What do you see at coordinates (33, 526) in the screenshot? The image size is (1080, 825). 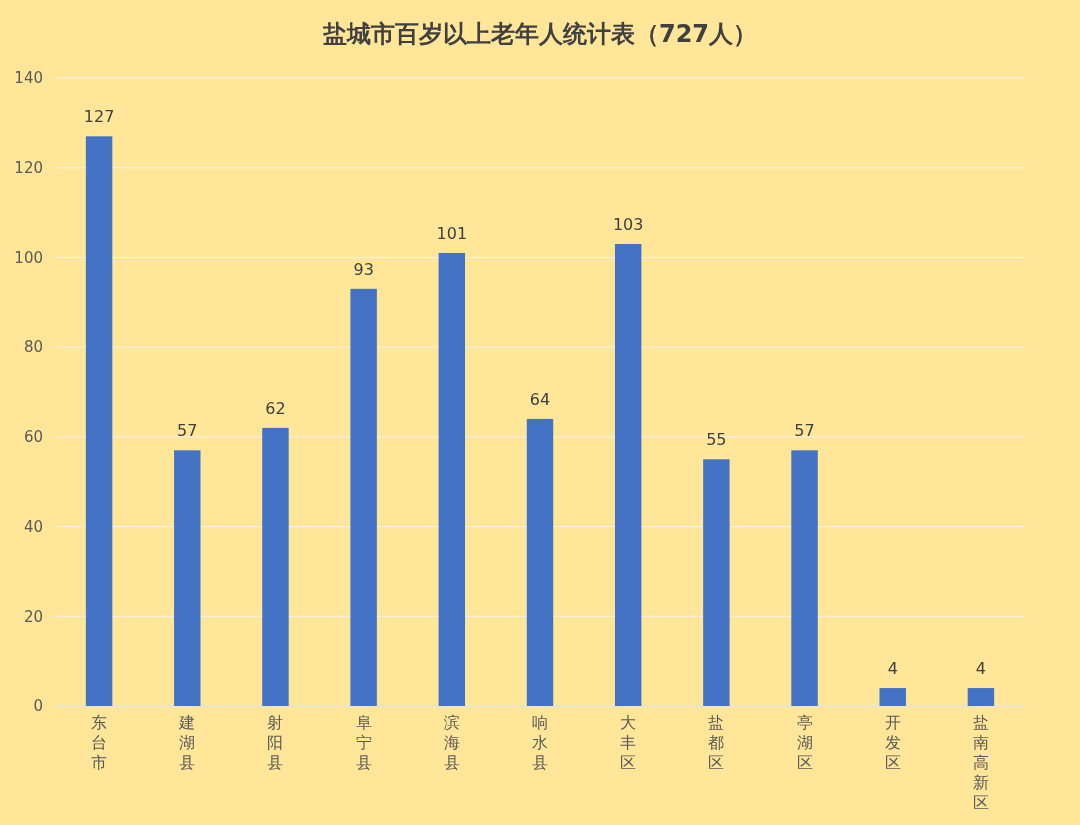 I see `y-tick-label: 40` at bounding box center [33, 526].